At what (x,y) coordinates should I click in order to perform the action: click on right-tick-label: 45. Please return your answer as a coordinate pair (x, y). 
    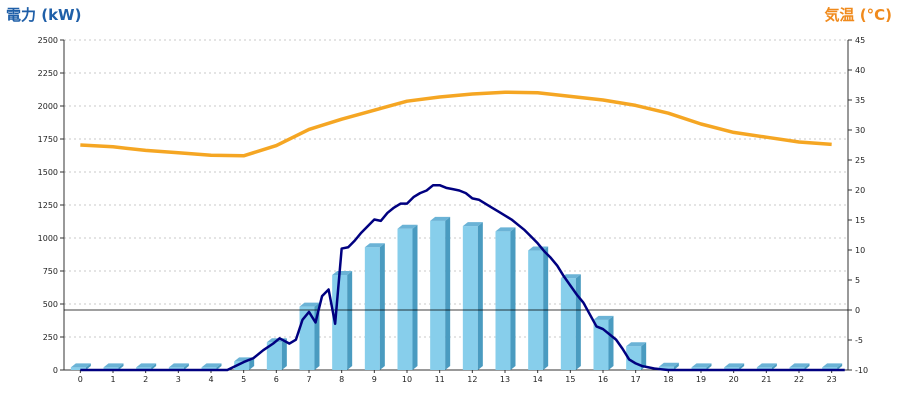
    Looking at the image, I should click on (860, 40).